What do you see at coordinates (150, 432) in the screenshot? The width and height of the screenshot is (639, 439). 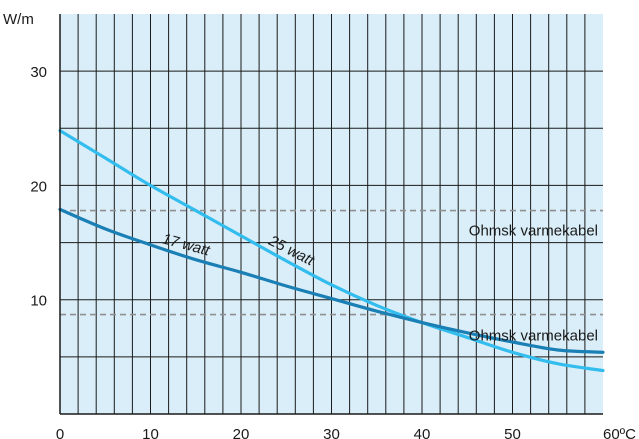 I see `x-tick-label: 10` at bounding box center [150, 432].